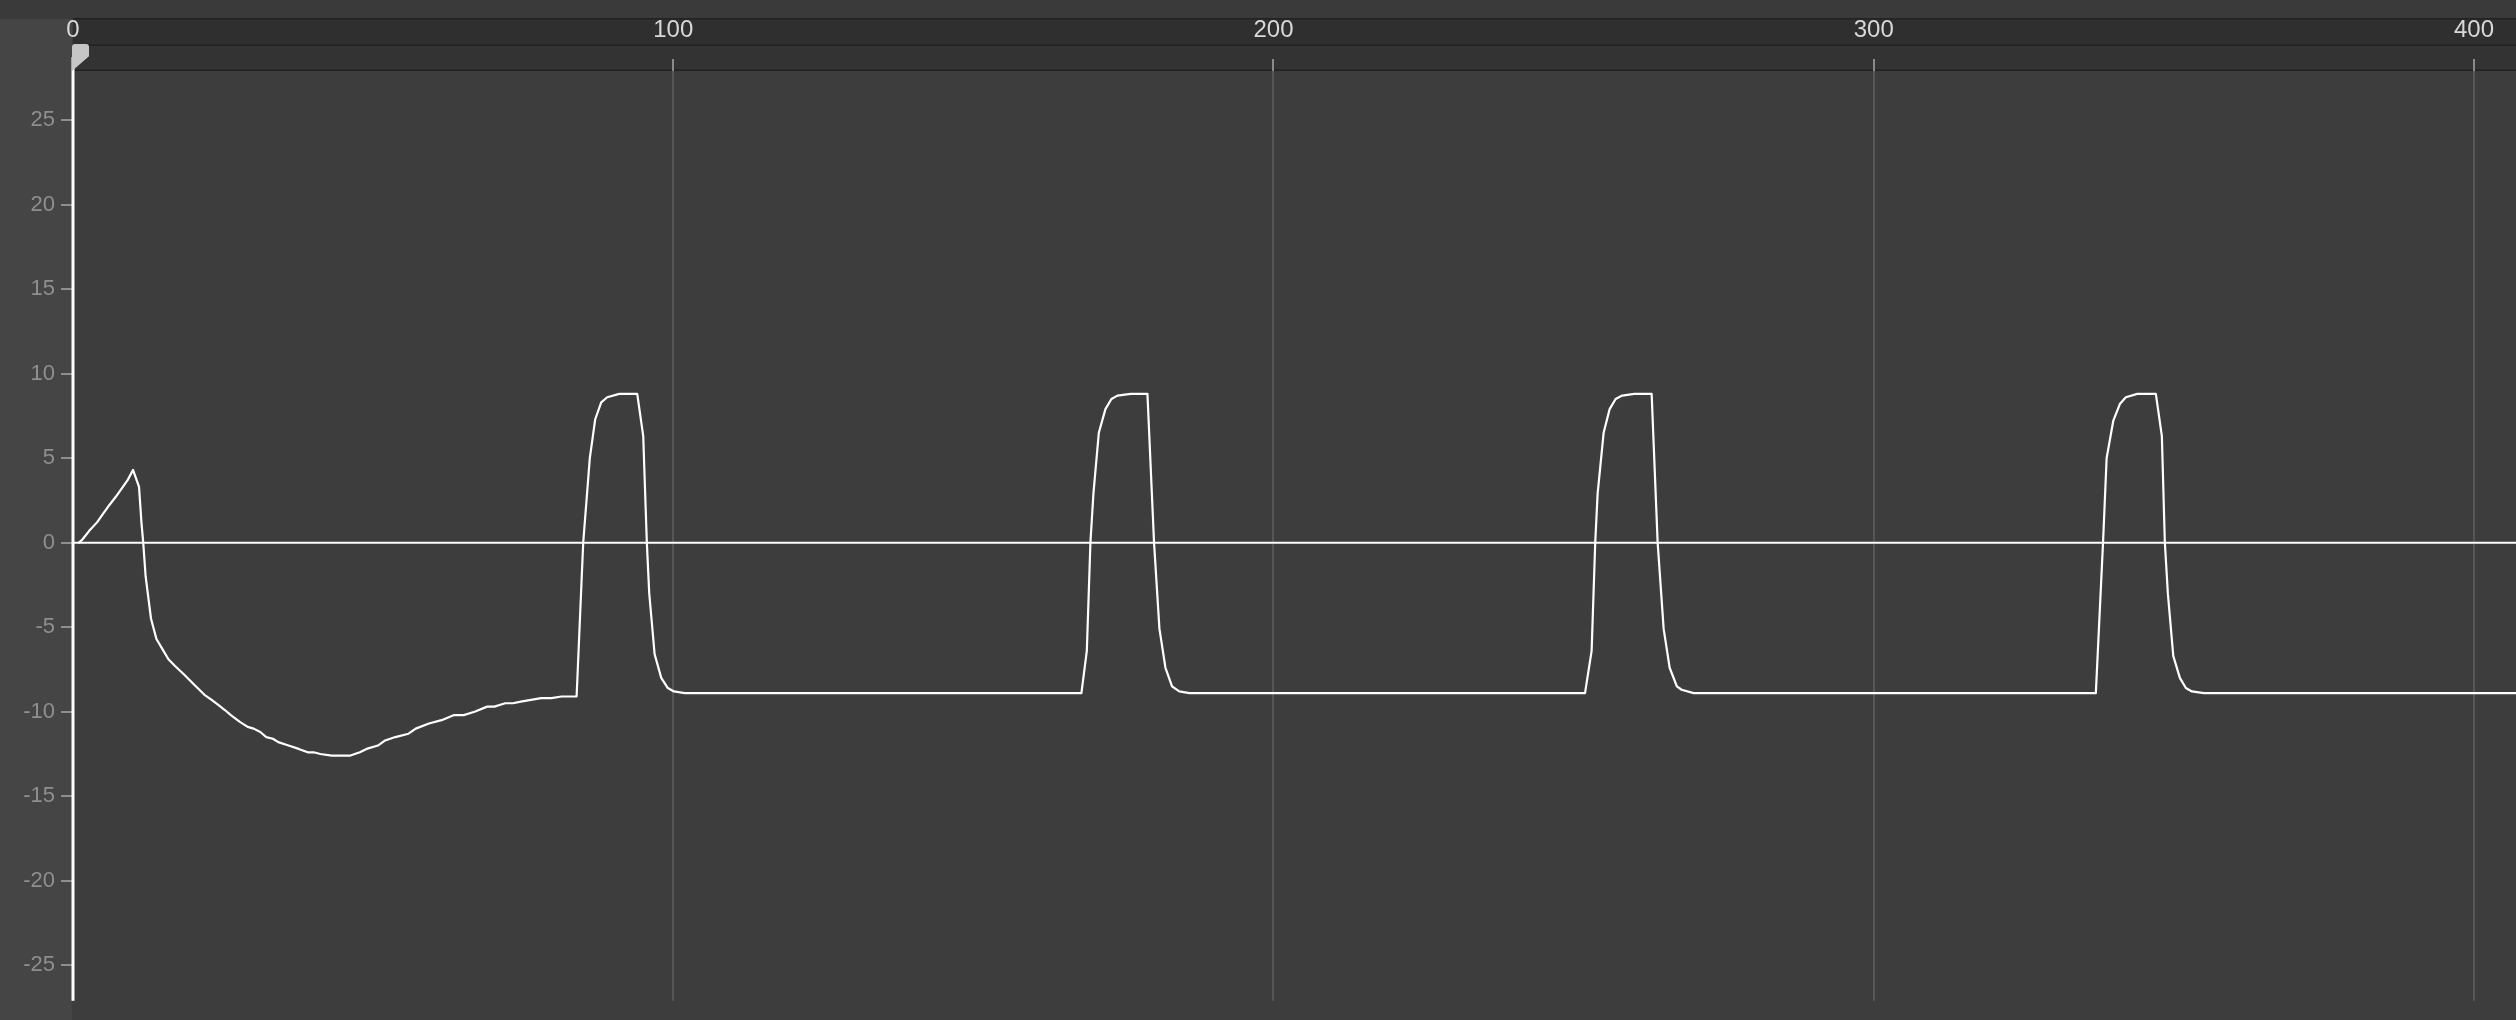 The image size is (2516, 1020). I want to click on x-tick-label: 100, so click(673, 29).